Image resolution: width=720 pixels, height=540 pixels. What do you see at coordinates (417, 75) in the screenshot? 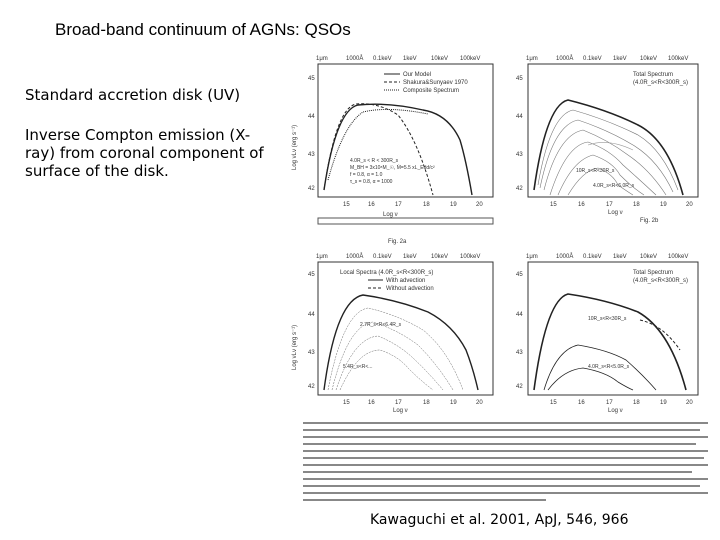
I see `legend-item: Our Model` at bounding box center [417, 75].